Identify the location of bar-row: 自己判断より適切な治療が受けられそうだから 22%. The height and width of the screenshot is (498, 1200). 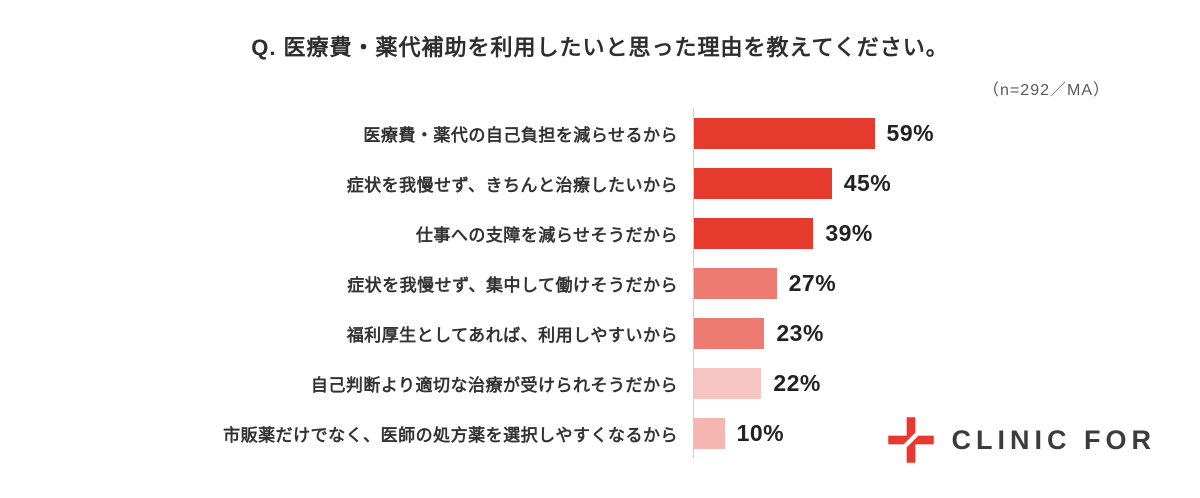
(600, 383).